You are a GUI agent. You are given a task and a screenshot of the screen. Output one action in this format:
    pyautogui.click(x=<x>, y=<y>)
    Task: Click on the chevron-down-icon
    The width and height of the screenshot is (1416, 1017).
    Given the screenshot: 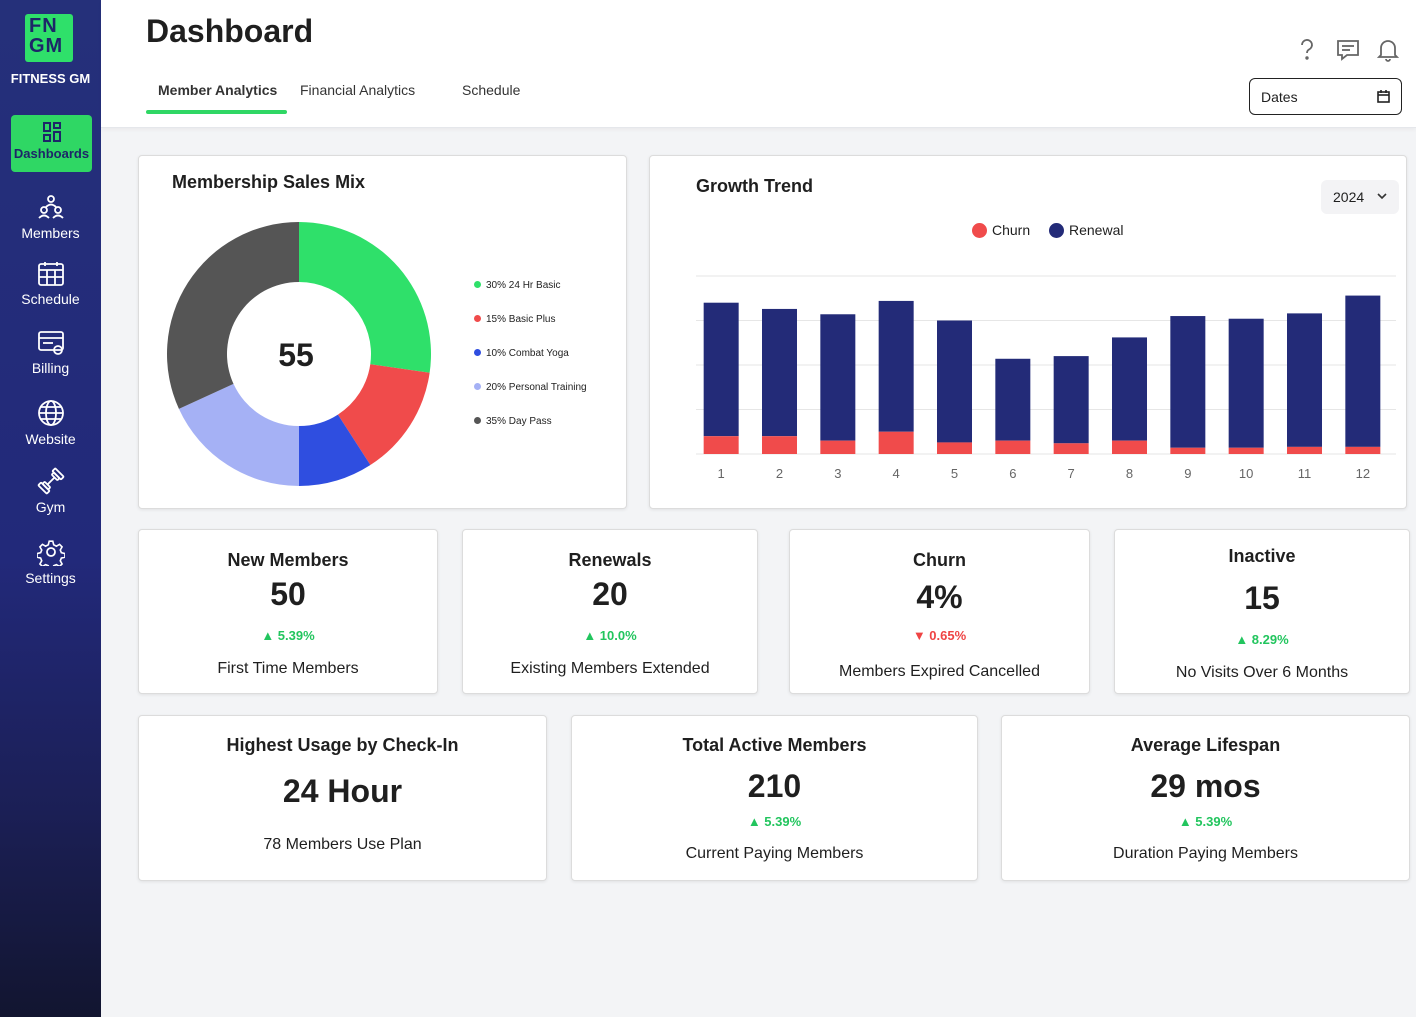 What is the action you would take?
    pyautogui.click(x=1382, y=196)
    